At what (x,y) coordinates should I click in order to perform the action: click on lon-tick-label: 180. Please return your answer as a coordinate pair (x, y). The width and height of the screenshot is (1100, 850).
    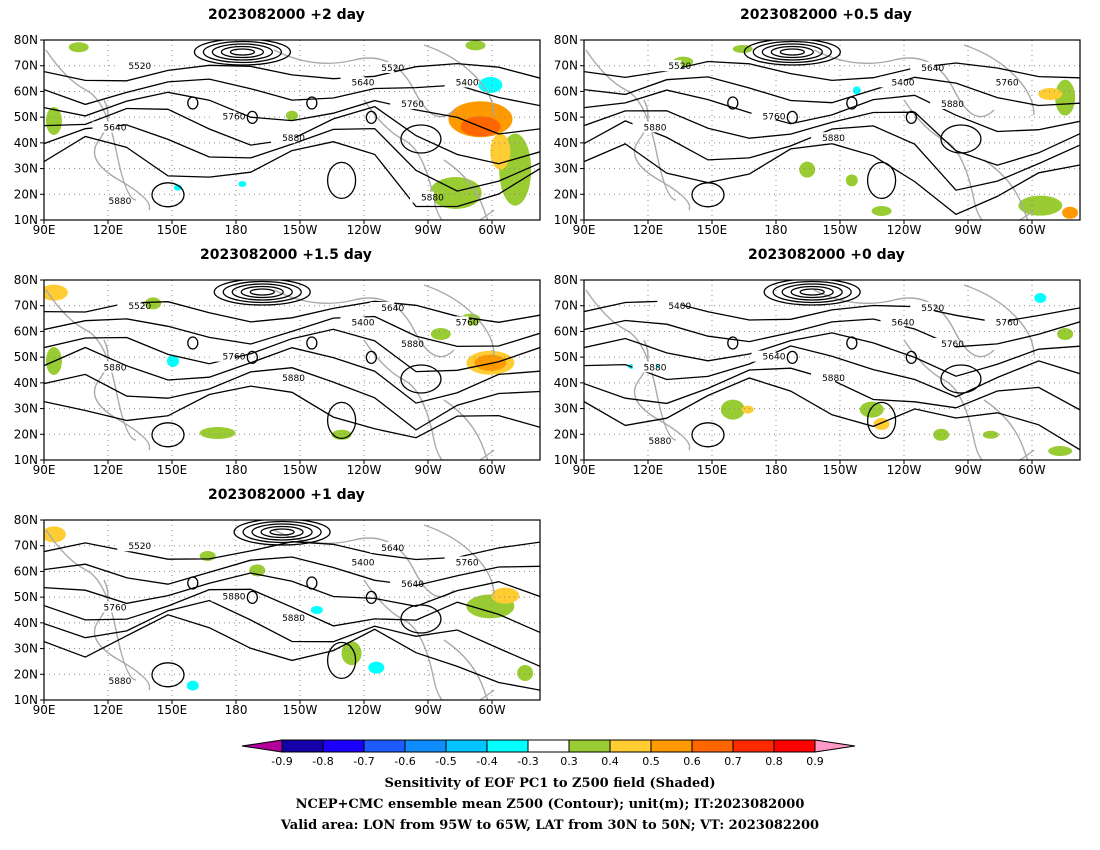
    Looking at the image, I should click on (236, 230).